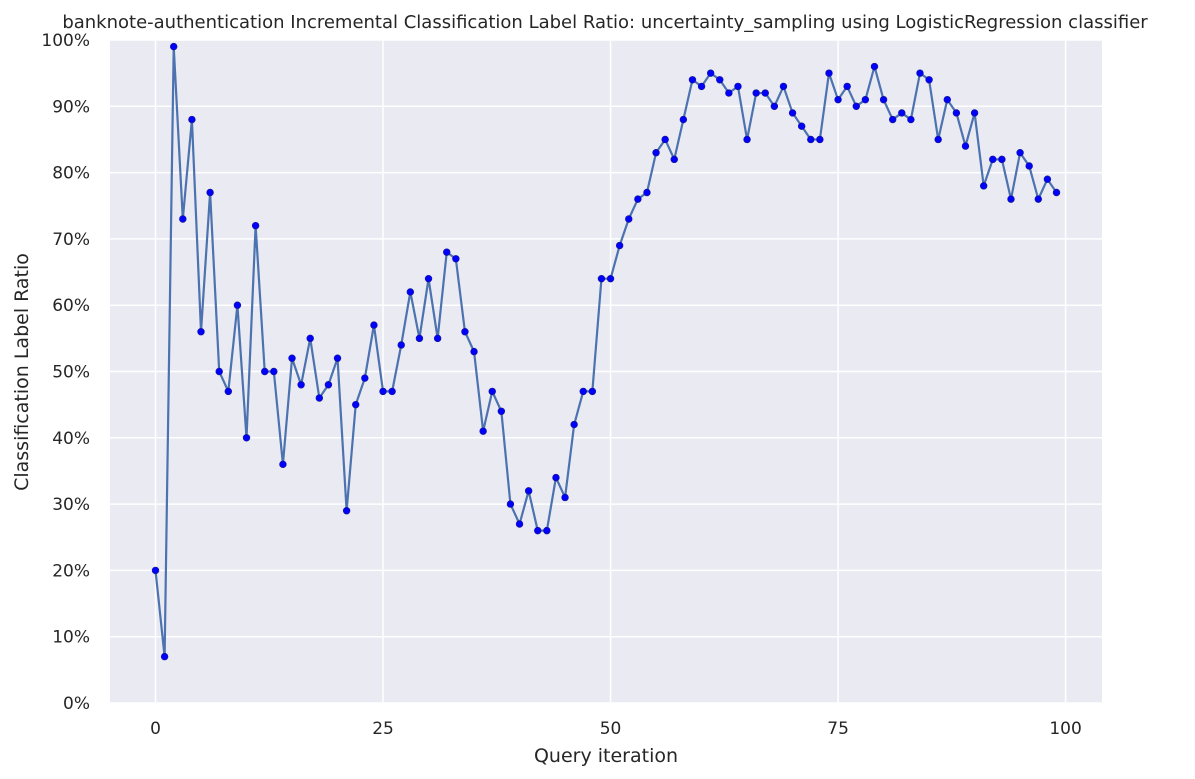 The width and height of the screenshot is (1195, 779). Describe the element at coordinates (383, 729) in the screenshot. I see `x-tick-label: 25` at that location.